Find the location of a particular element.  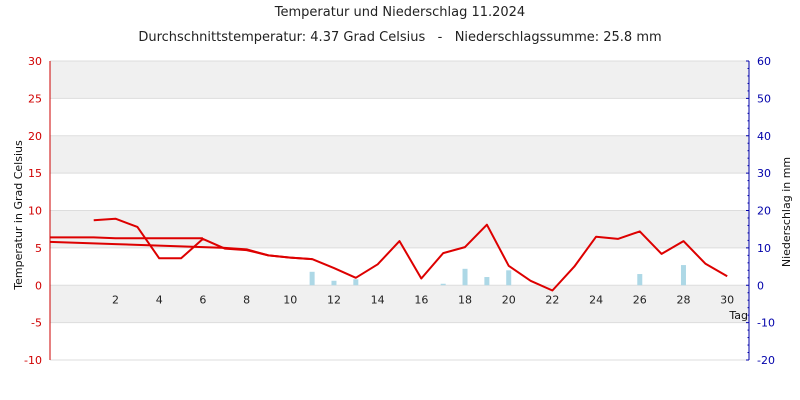

x-tick-label: 10 is located at coordinates (290, 299).